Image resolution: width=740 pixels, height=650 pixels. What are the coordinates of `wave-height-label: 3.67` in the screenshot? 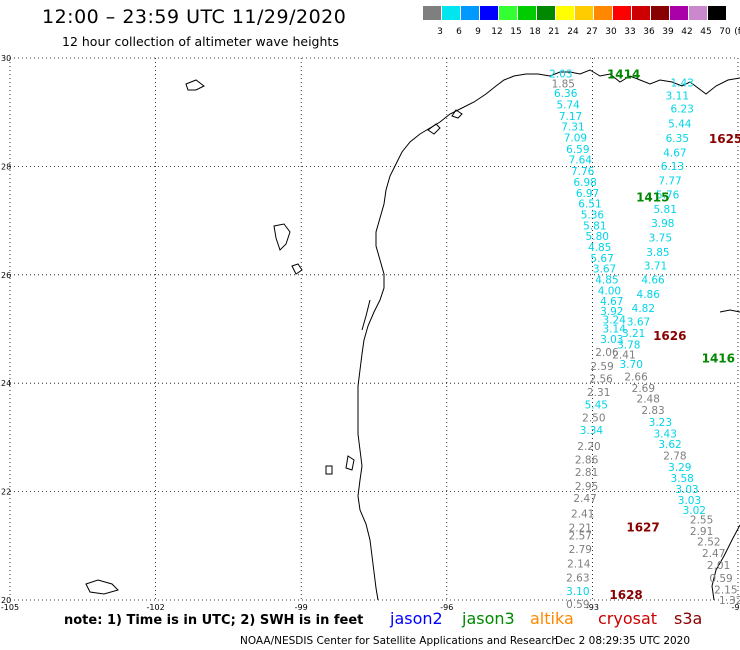 It's located at (604, 270).